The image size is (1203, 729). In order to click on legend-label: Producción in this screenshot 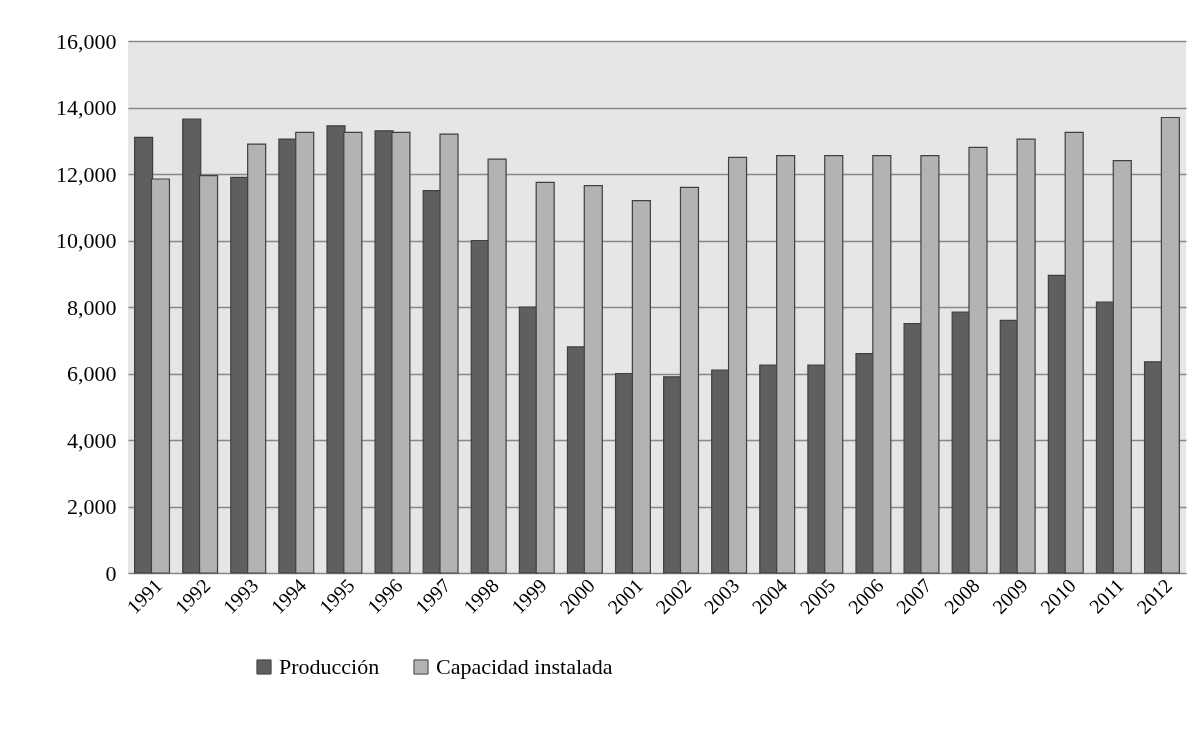, I will do `click(329, 666)`.